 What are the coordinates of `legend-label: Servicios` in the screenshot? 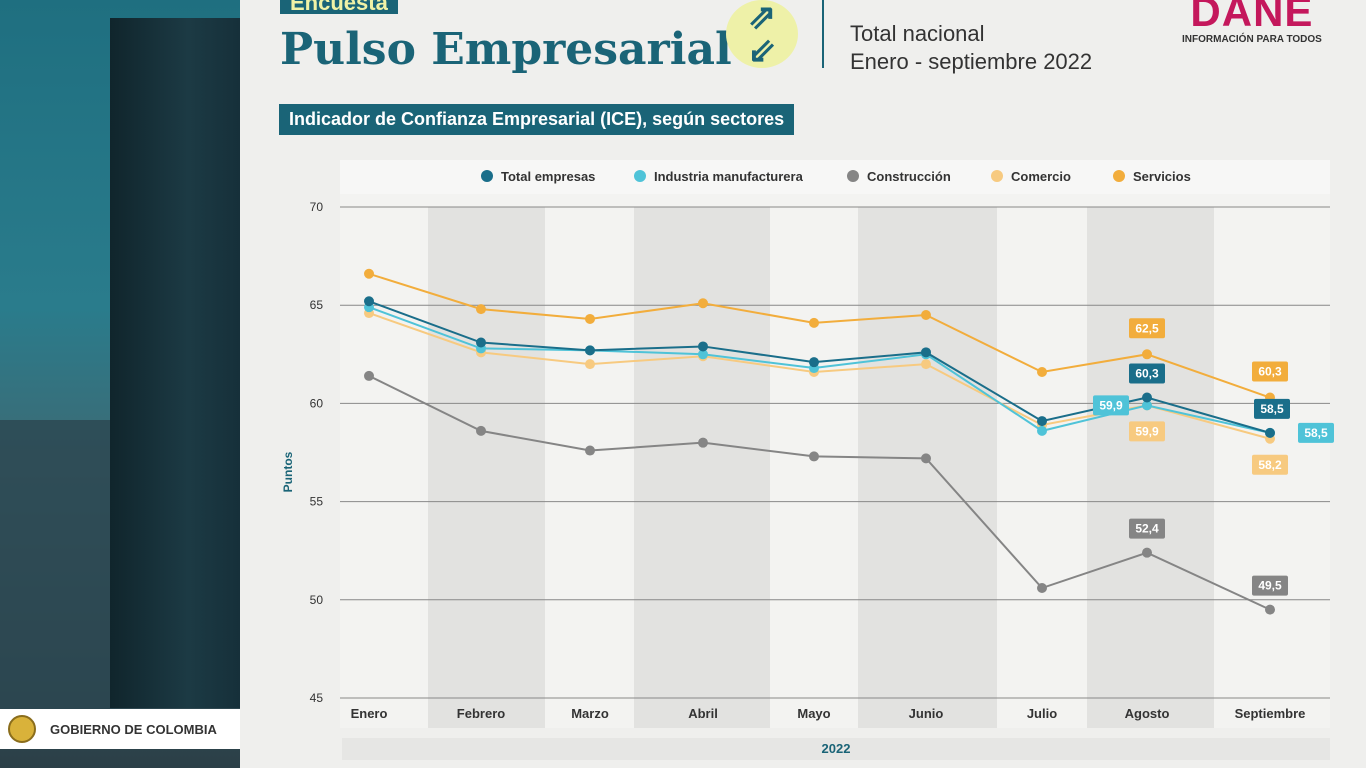 It's located at (1162, 176).